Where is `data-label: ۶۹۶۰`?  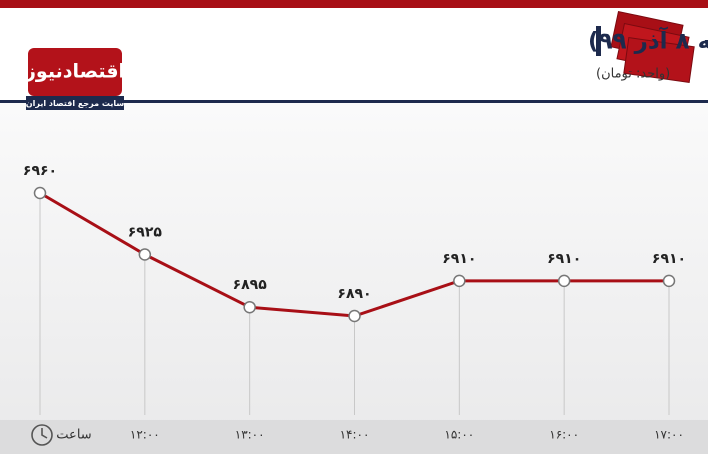
data-label: ۶۹۶۰ is located at coordinates (40, 171).